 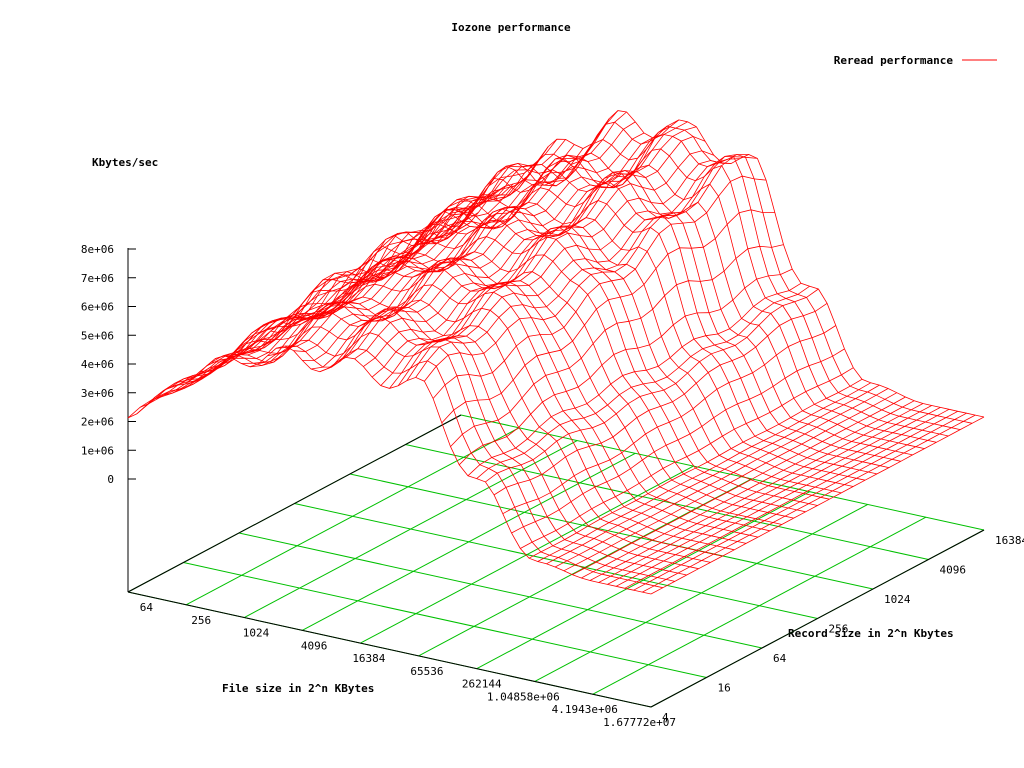 What do you see at coordinates (780, 658) in the screenshot?
I see `y-tick-label: 64` at bounding box center [780, 658].